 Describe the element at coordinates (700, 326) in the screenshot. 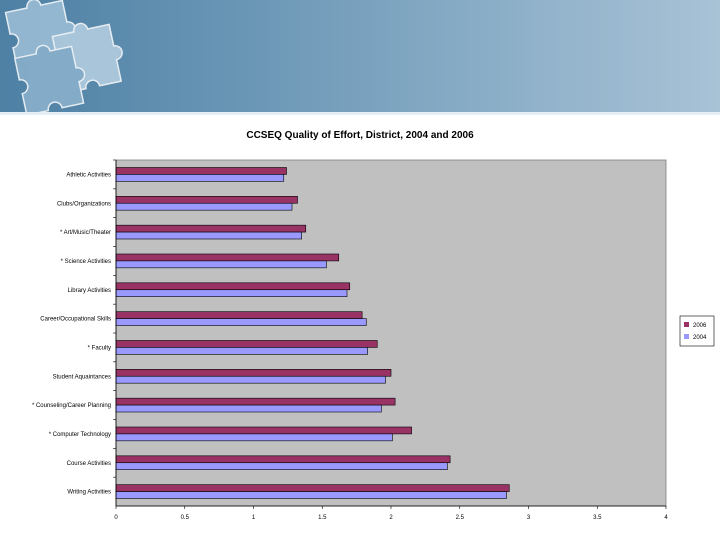

I see `legend-label-2006: 2006` at that location.